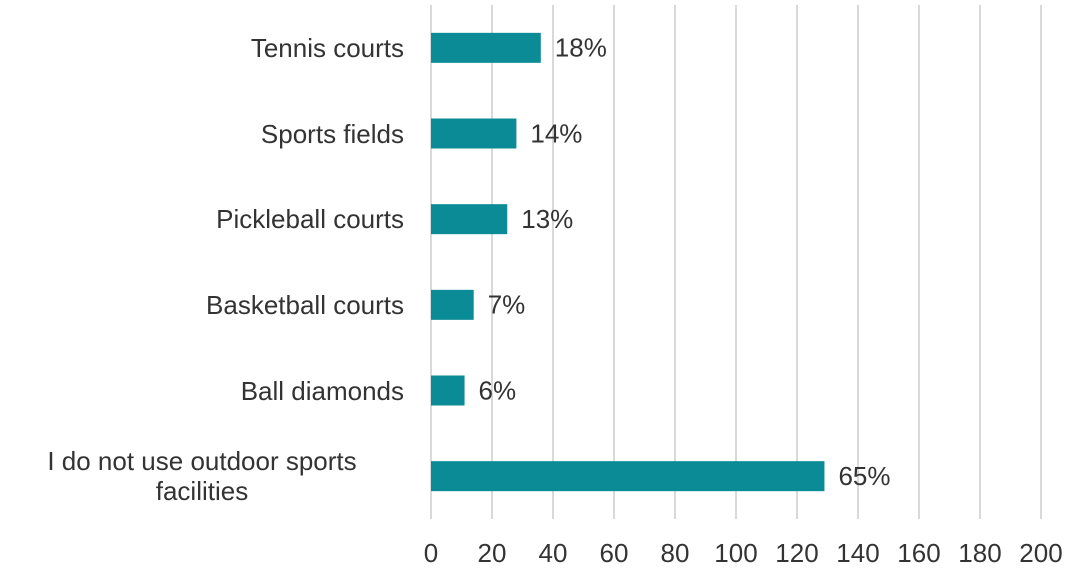  Describe the element at coordinates (202, 134) in the screenshot. I see `category-label-box: Sports fields` at that location.